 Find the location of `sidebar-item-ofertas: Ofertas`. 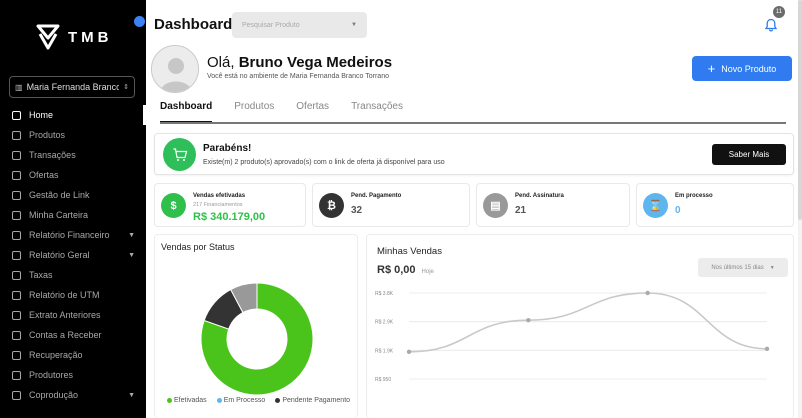

sidebar-item-ofertas: Ofertas is located at coordinates (73, 175).